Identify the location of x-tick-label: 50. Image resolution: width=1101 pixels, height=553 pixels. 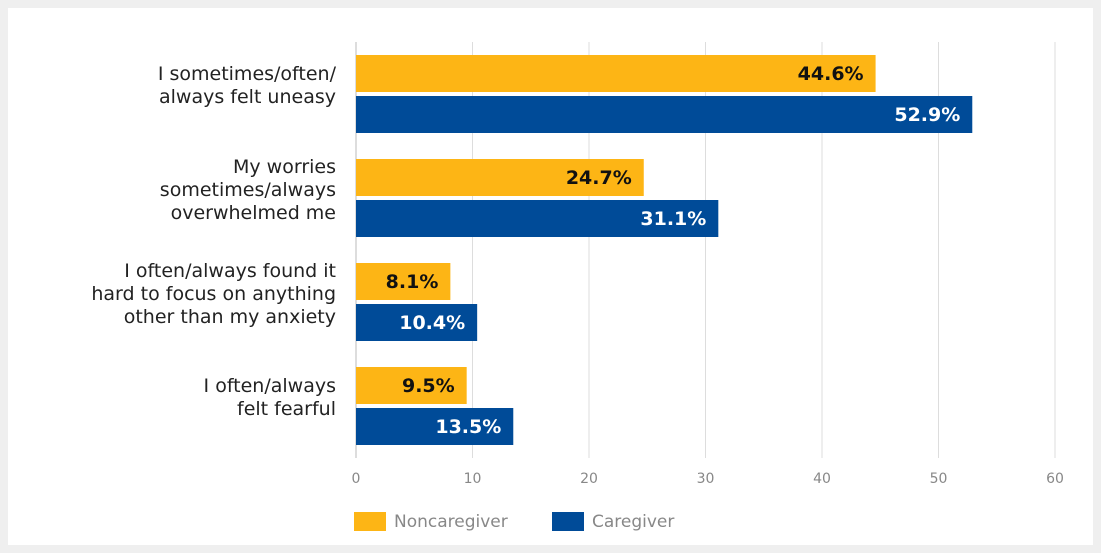
(939, 479).